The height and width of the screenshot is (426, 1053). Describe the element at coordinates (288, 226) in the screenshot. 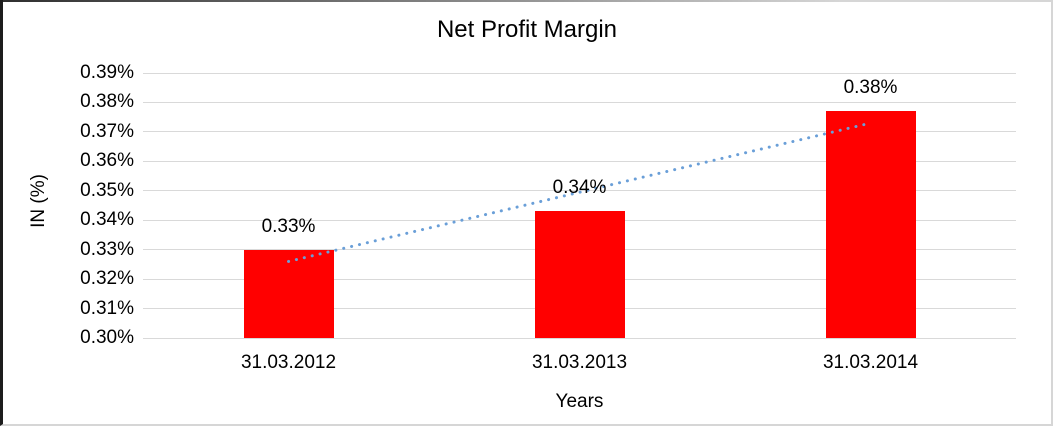

I see `bar-value-label: 0.33%` at that location.